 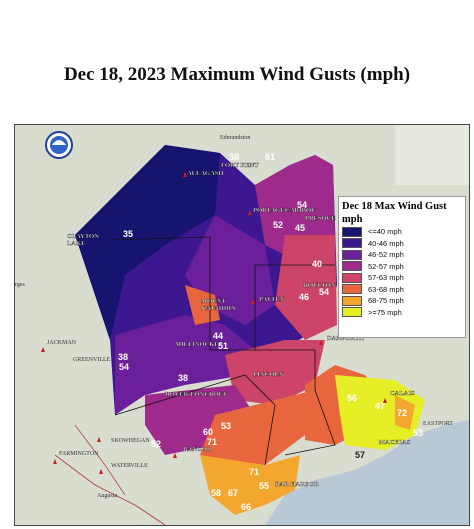 What do you see at coordinates (240, 165) in the screenshot?
I see `place-label-fort-kent: FORT KENT` at bounding box center [240, 165].